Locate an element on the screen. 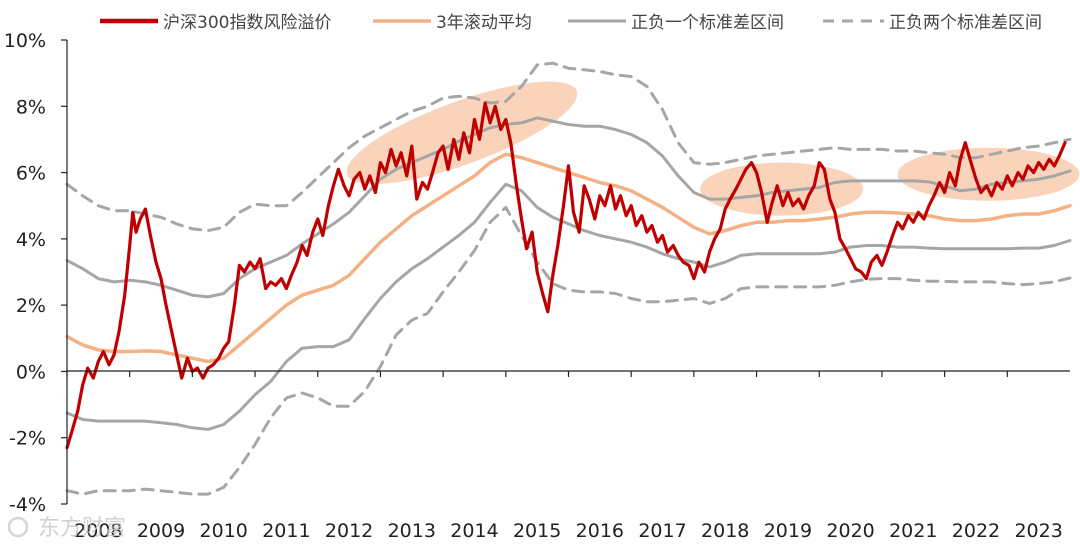  watermark-text: 东方财富 is located at coordinates (82, 528).